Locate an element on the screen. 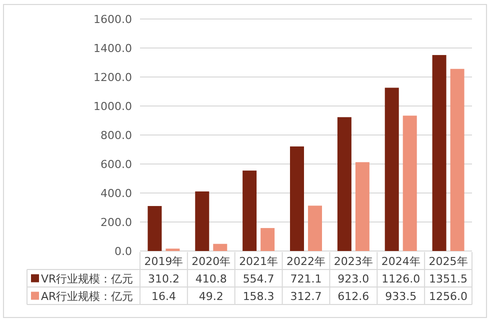 This screenshot has height=325, width=491. y-tick-label: 800.0 is located at coordinates (116, 135).